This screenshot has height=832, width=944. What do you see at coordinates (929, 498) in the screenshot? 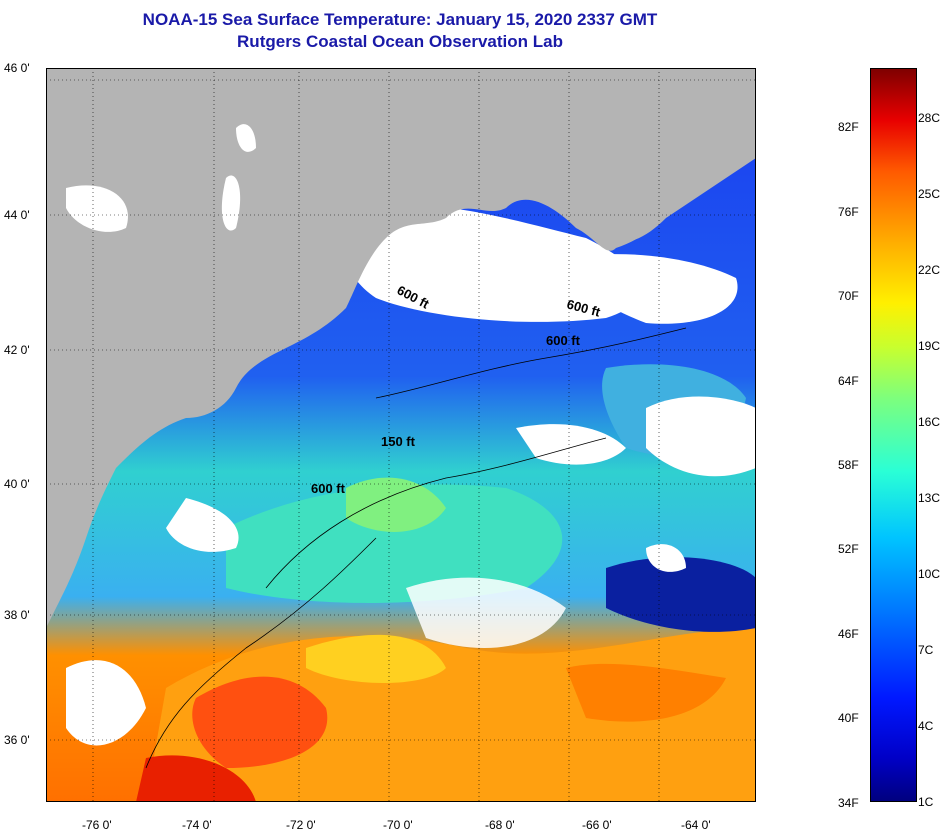
I see `colorbar-c-label: 13C` at bounding box center [929, 498].